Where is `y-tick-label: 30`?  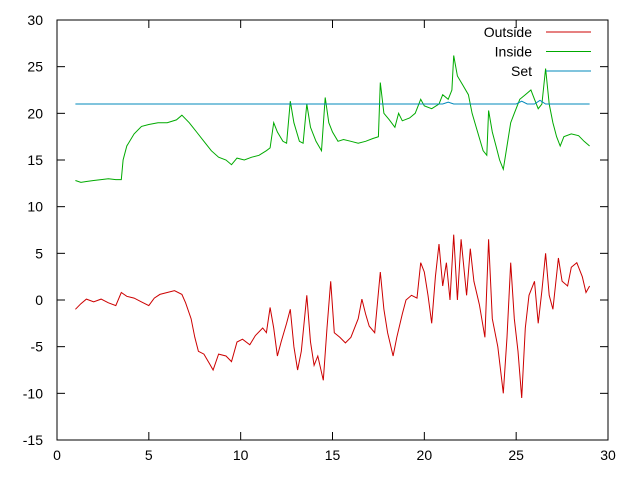
y-tick-label: 30 is located at coordinates (35, 20).